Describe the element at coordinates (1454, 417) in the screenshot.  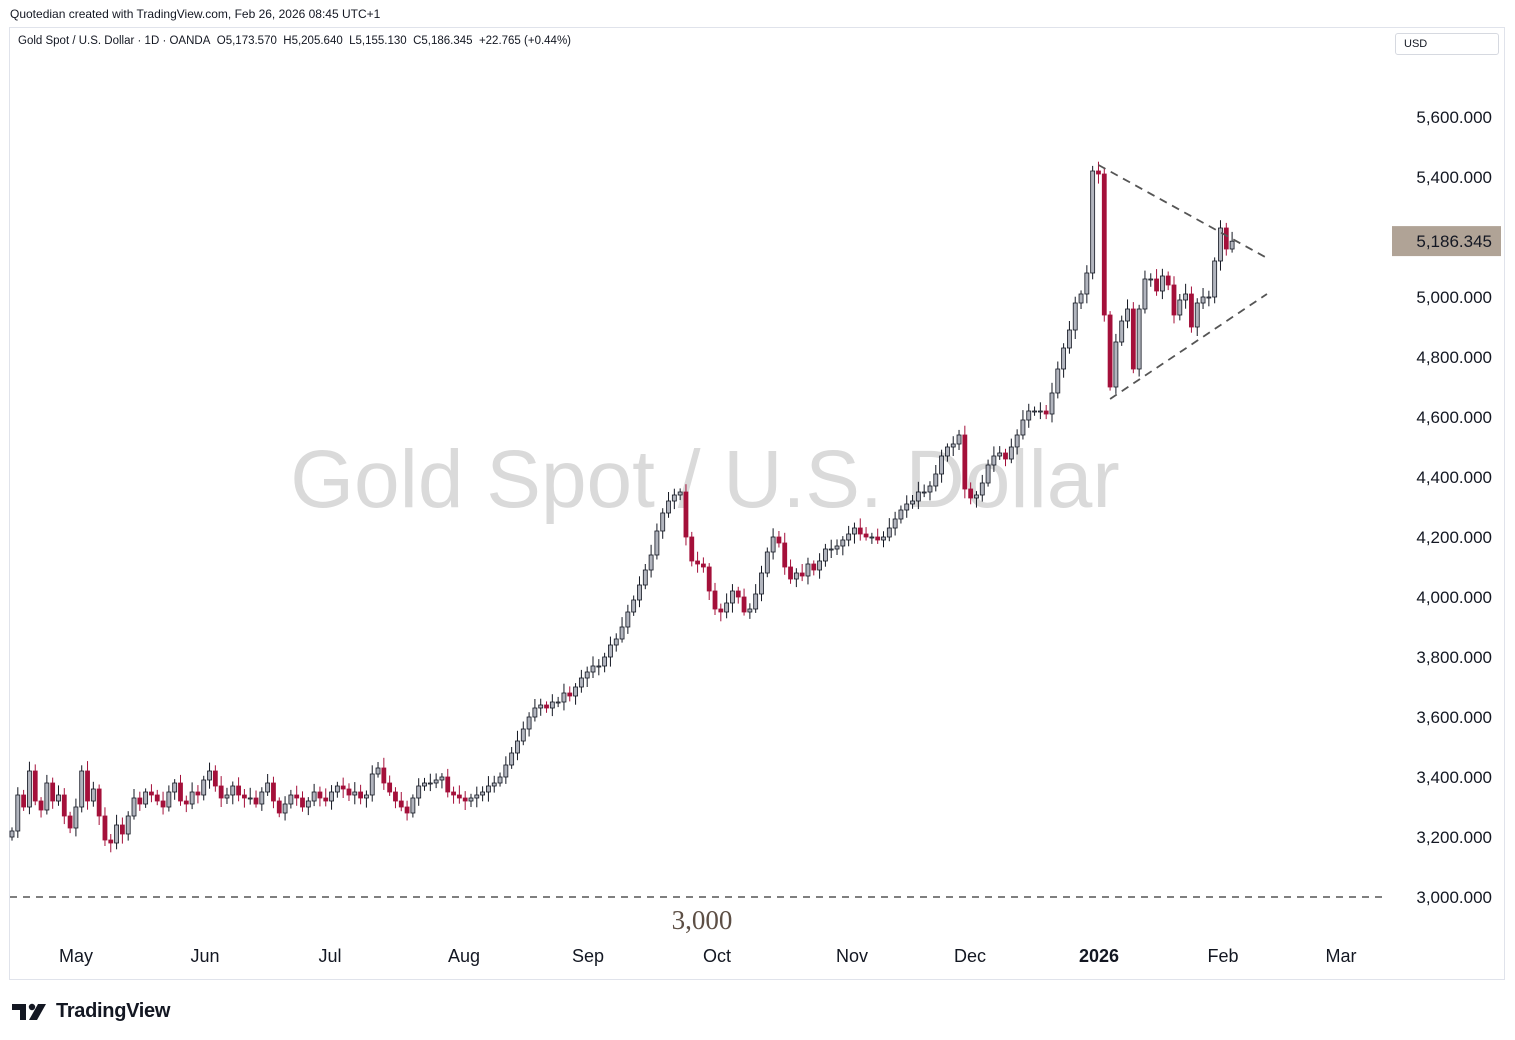
I see `price-tick-label: 4,600.000` at that location.